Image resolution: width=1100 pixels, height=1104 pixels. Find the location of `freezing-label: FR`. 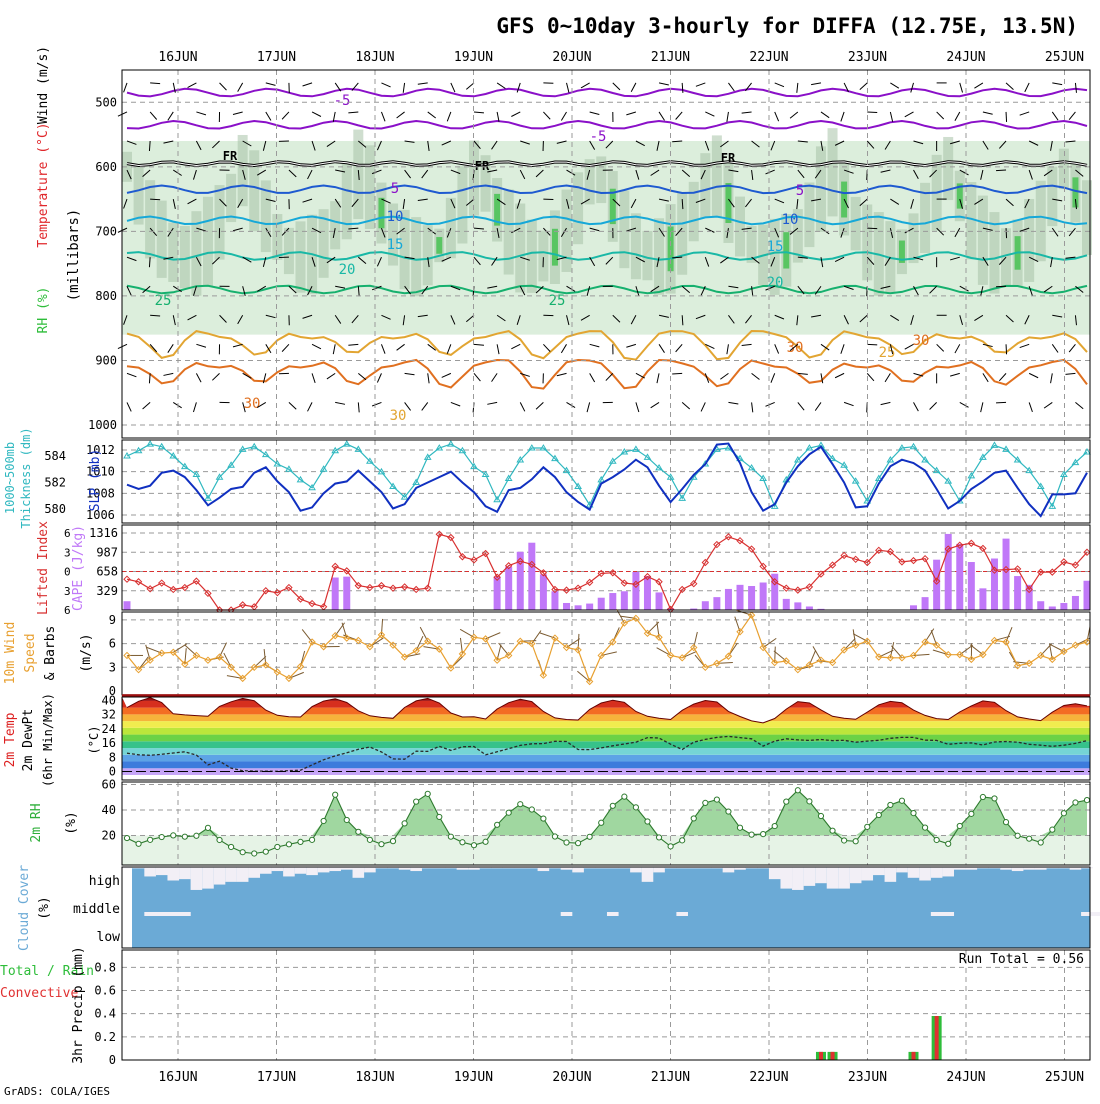

freezing-label: FR is located at coordinates (230, 156).